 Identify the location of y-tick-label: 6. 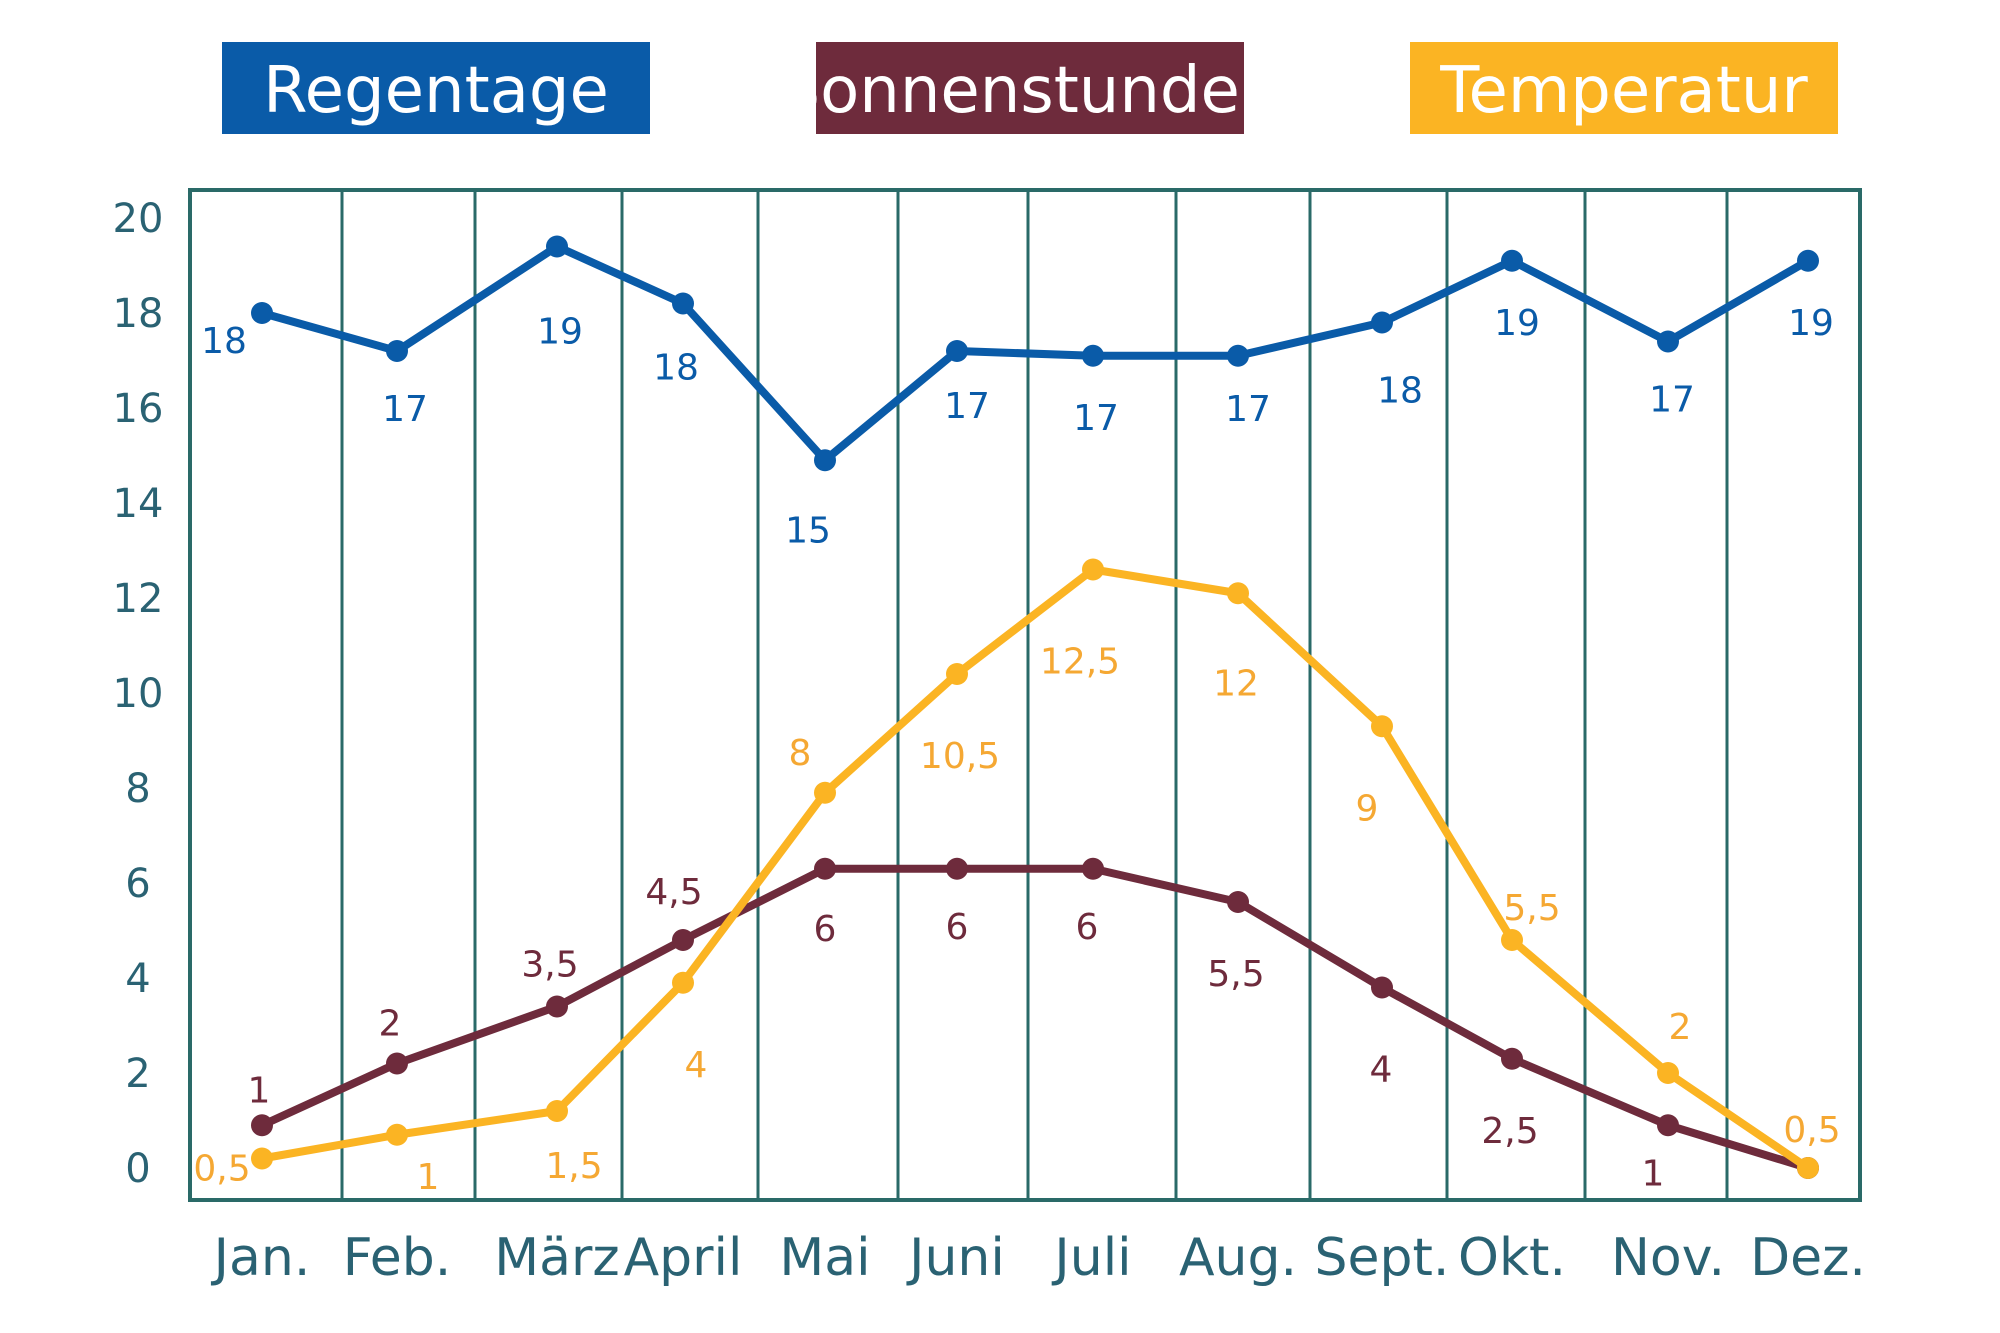
(137, 884).